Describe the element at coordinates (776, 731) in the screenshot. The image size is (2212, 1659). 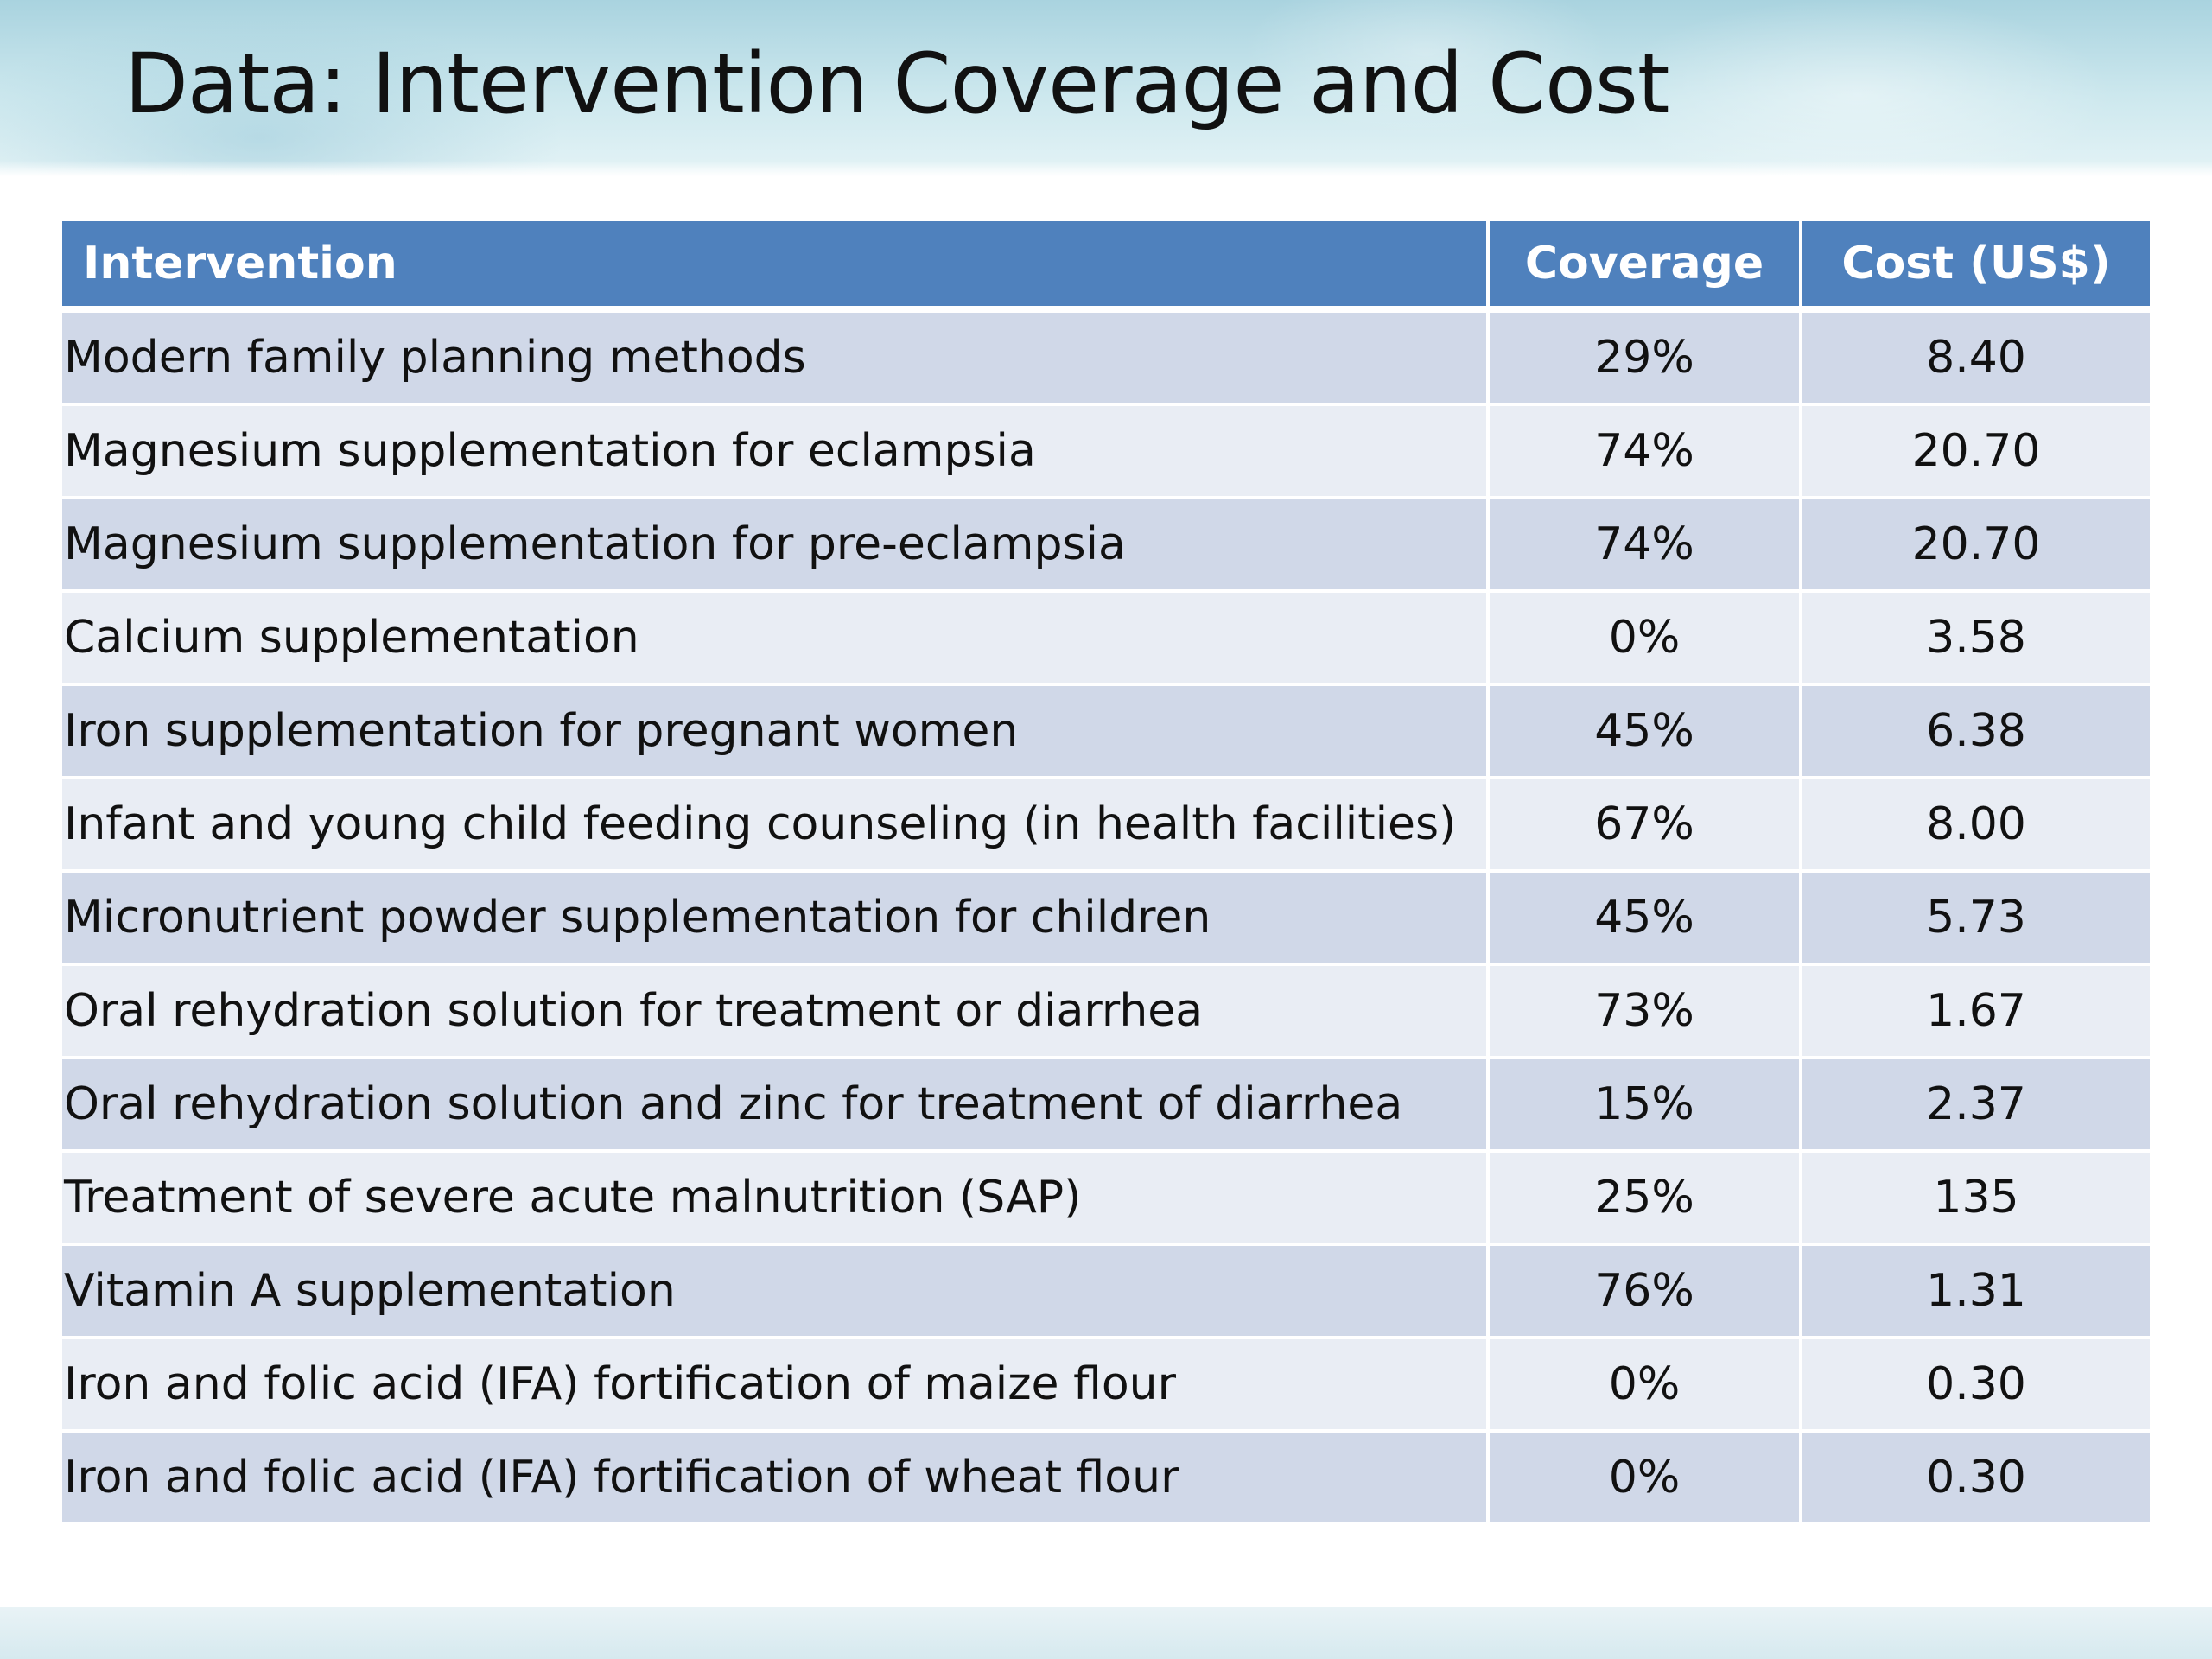
I see `intervention-cell: Iron supplementation for pregnant women` at that location.